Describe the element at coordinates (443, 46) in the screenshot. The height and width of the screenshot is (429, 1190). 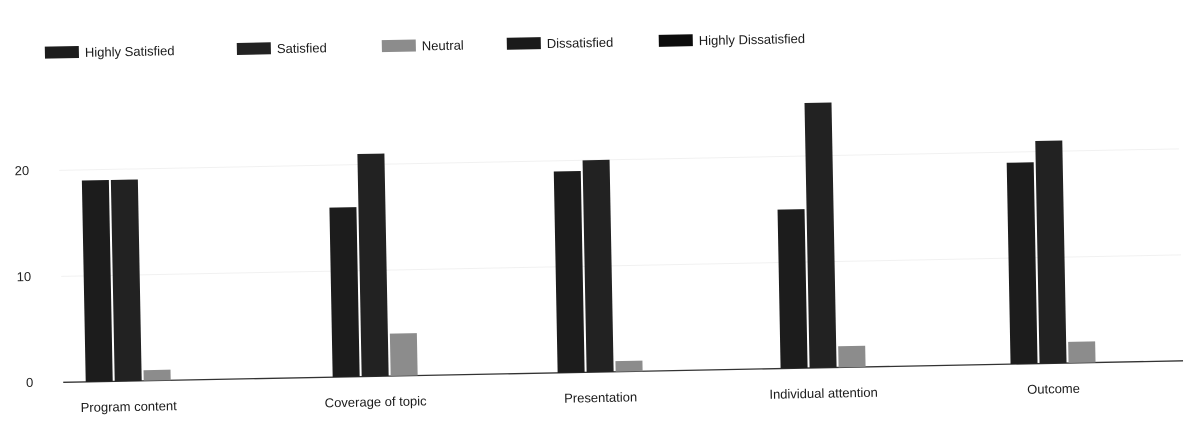
I see `legend-label: Neutral` at that location.